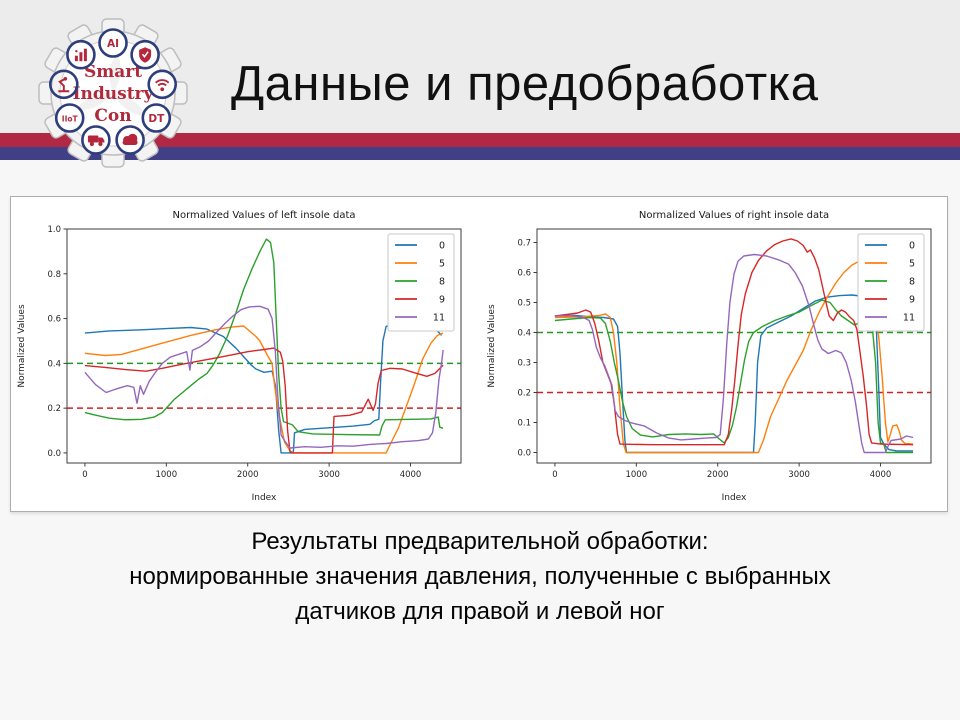  I want to click on svg-text: DT, so click(156, 119).